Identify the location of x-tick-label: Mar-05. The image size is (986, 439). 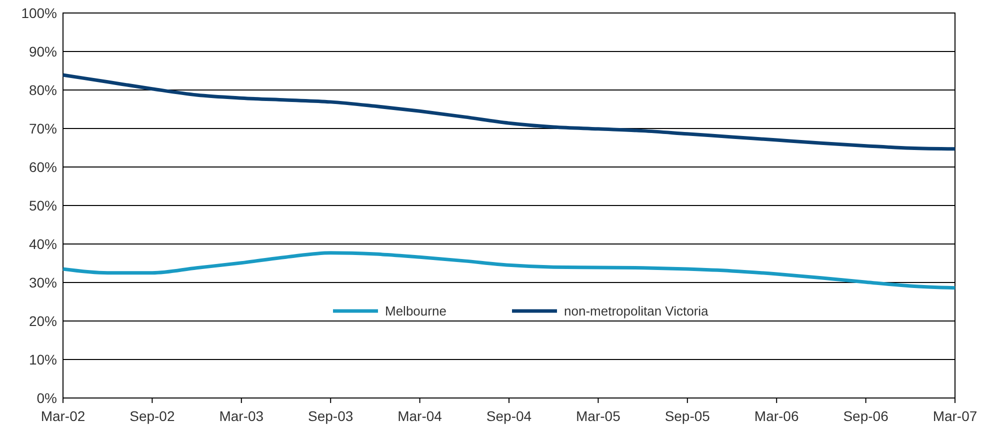
(598, 416).